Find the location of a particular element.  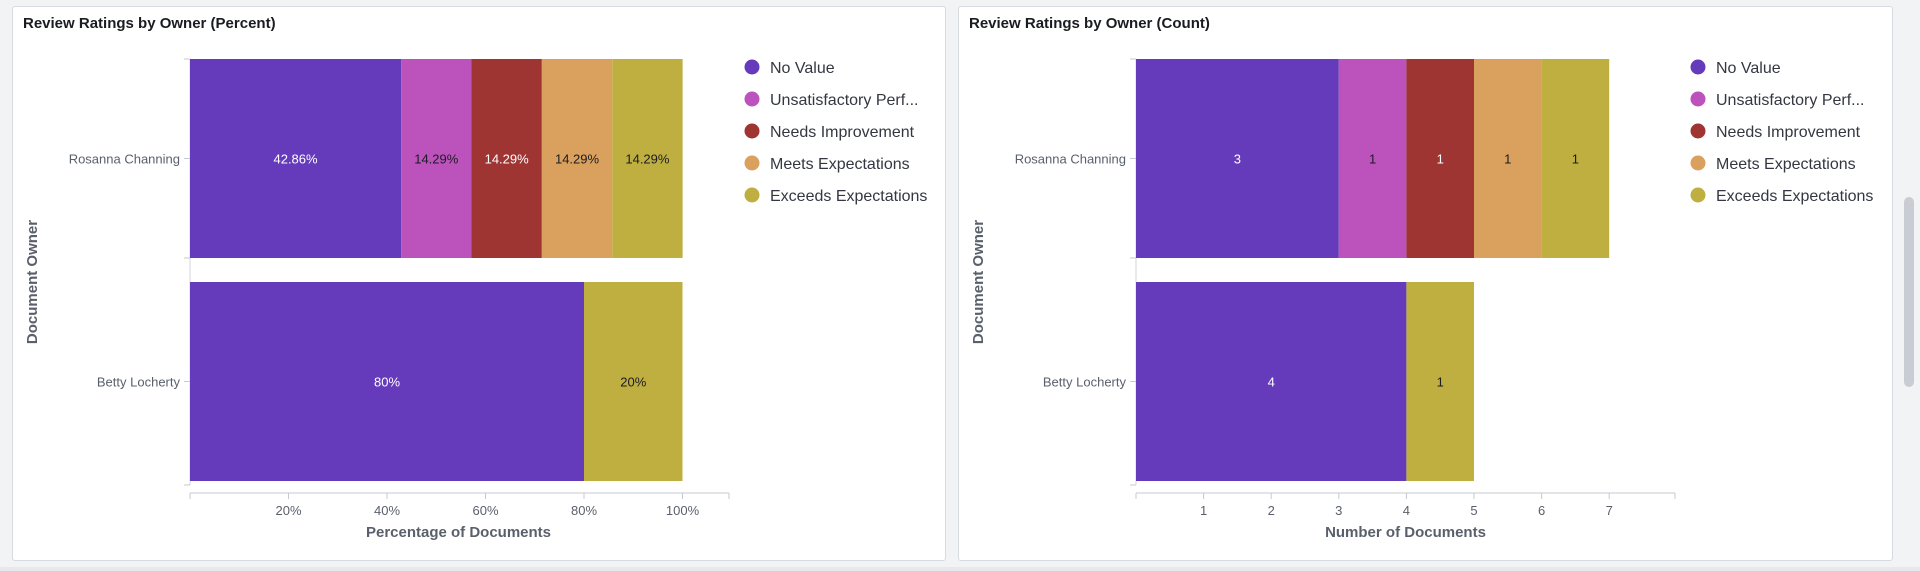

percent-x-tick-label-1: 40% is located at coordinates (387, 510).